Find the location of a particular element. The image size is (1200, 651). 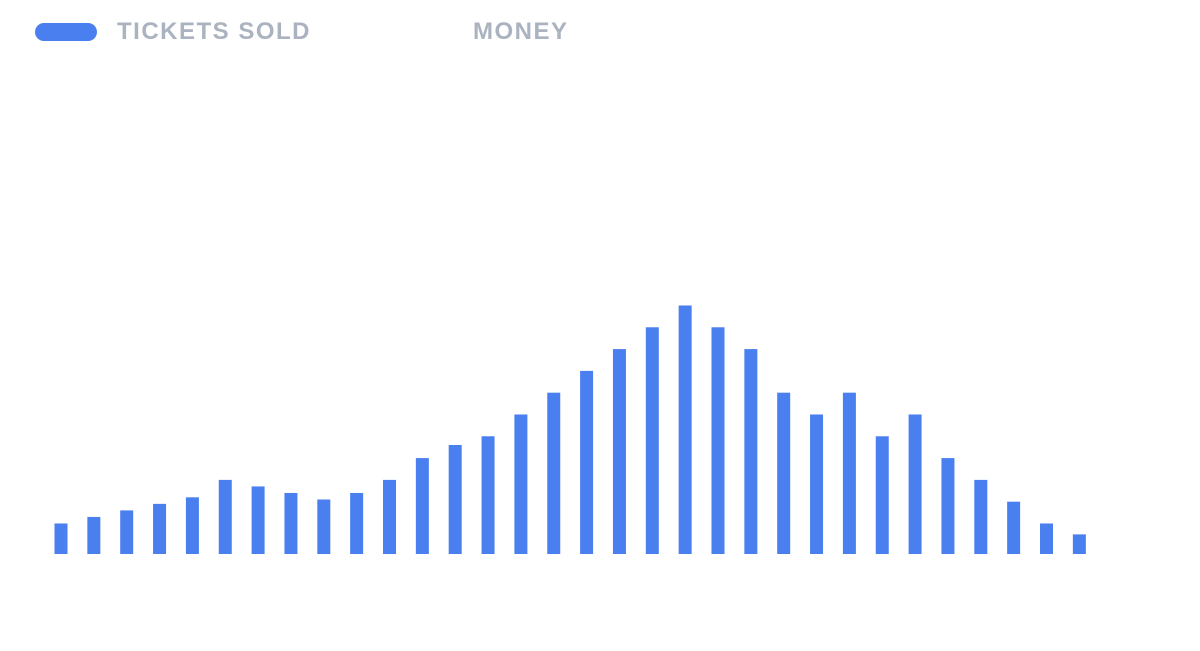

tab-money: MONEY is located at coordinates (521, 32).